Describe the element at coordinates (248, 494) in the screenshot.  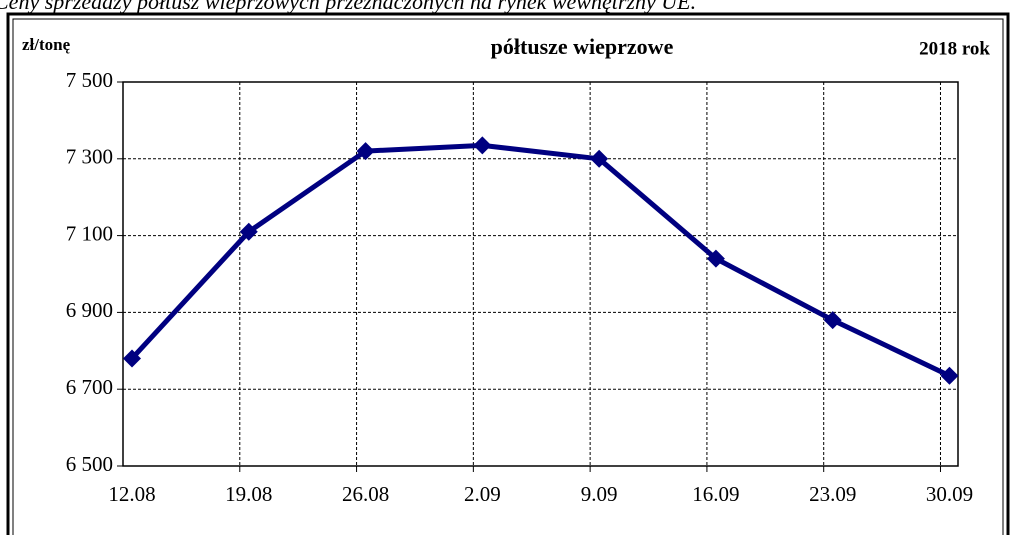
I see `x-tick-label: 19.08` at that location.